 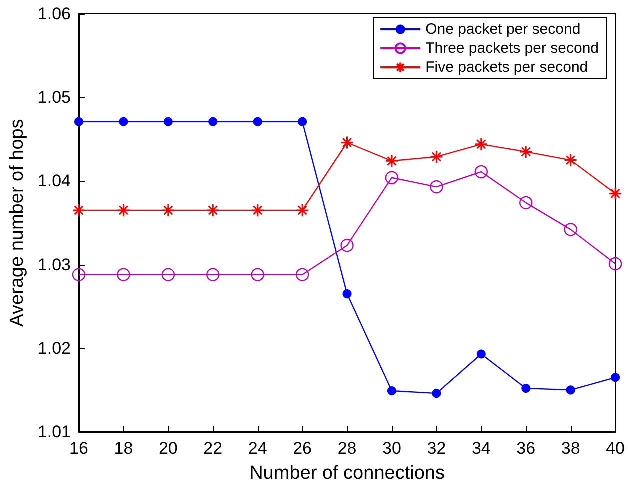 What do you see at coordinates (347, 473) in the screenshot?
I see `x-axis-title: Number of connections` at bounding box center [347, 473].